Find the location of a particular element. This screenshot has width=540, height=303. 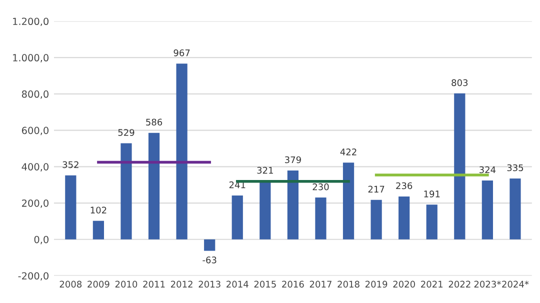

x-tick-label: 2013 is located at coordinates (209, 284).